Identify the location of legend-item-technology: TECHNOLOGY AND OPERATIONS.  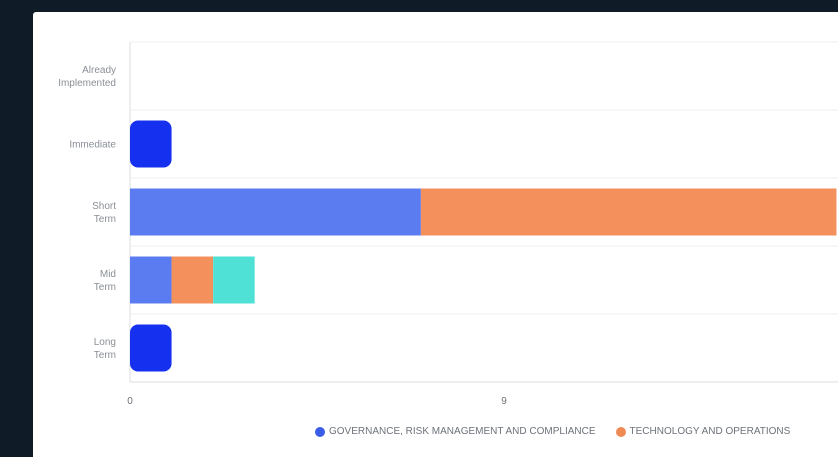
(703, 431).